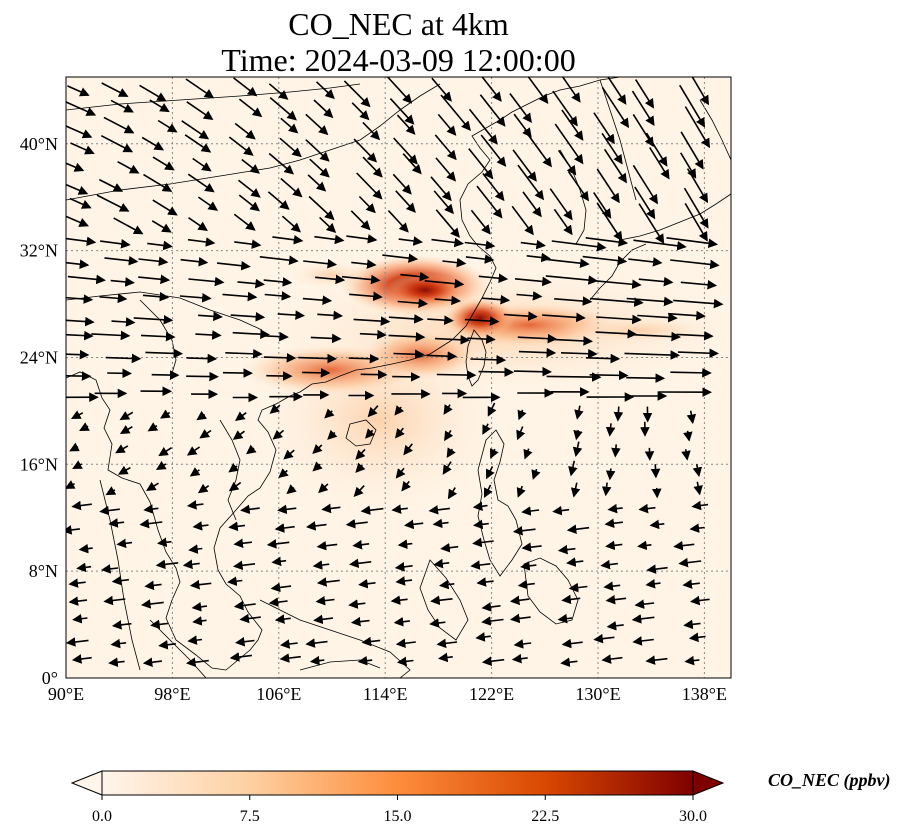 The width and height of the screenshot is (920, 836). Describe the element at coordinates (829, 780) in the screenshot. I see `colorbar-label: CO_NEC (ppbv)` at that location.